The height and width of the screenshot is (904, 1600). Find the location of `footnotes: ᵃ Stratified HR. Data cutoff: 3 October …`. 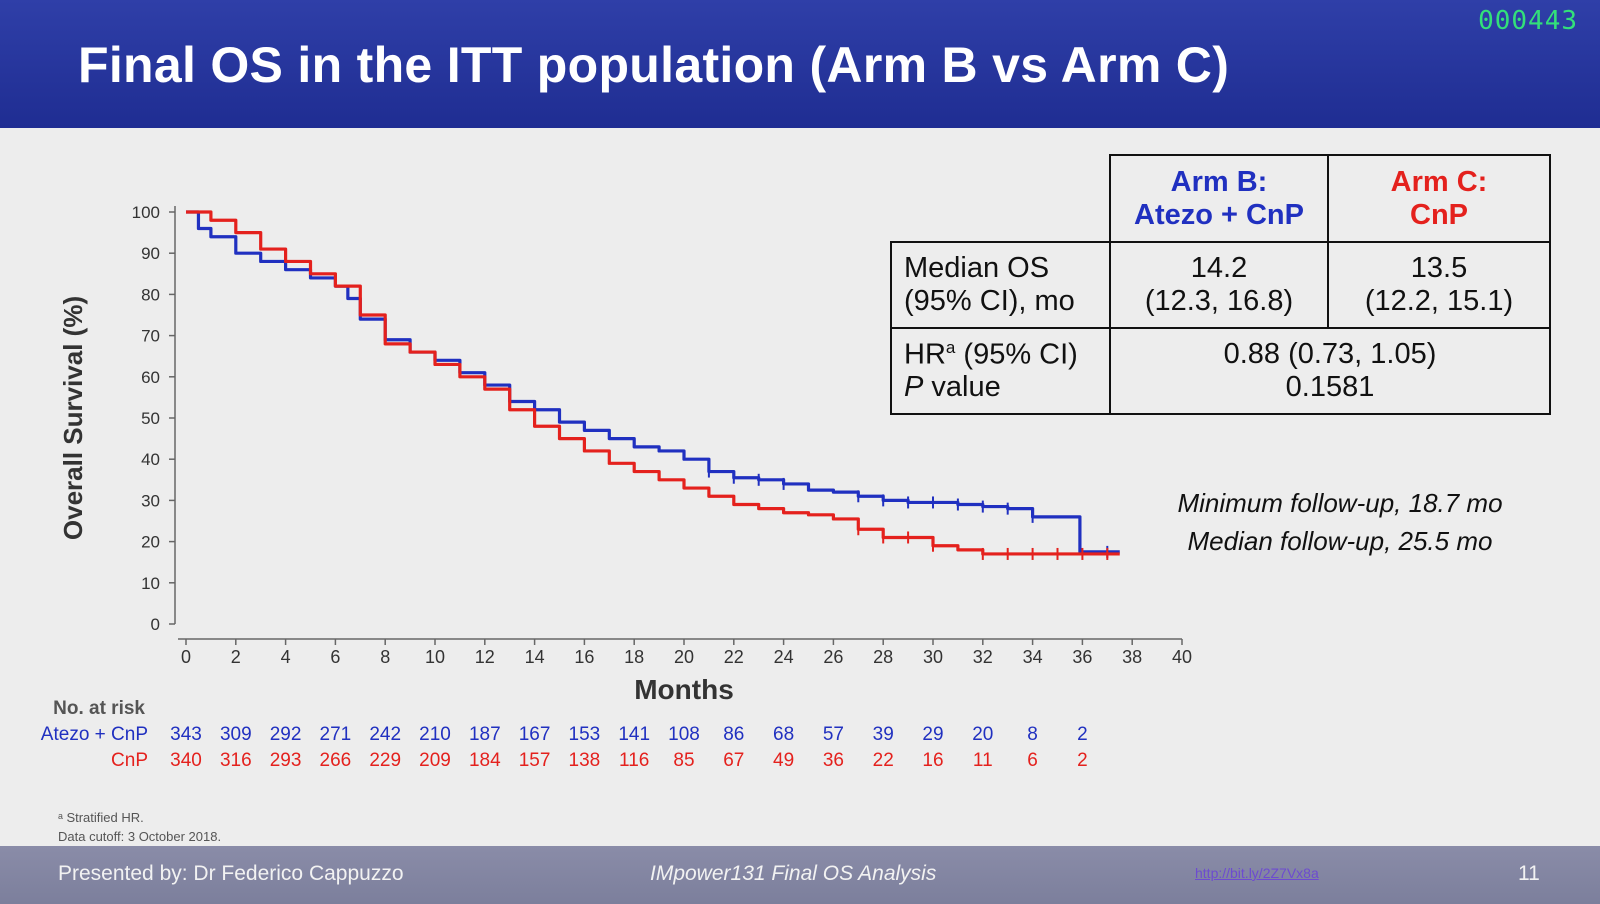

footnotes: ᵃ Stratified HR. Data cutoff: 3 October … is located at coordinates (139, 827).